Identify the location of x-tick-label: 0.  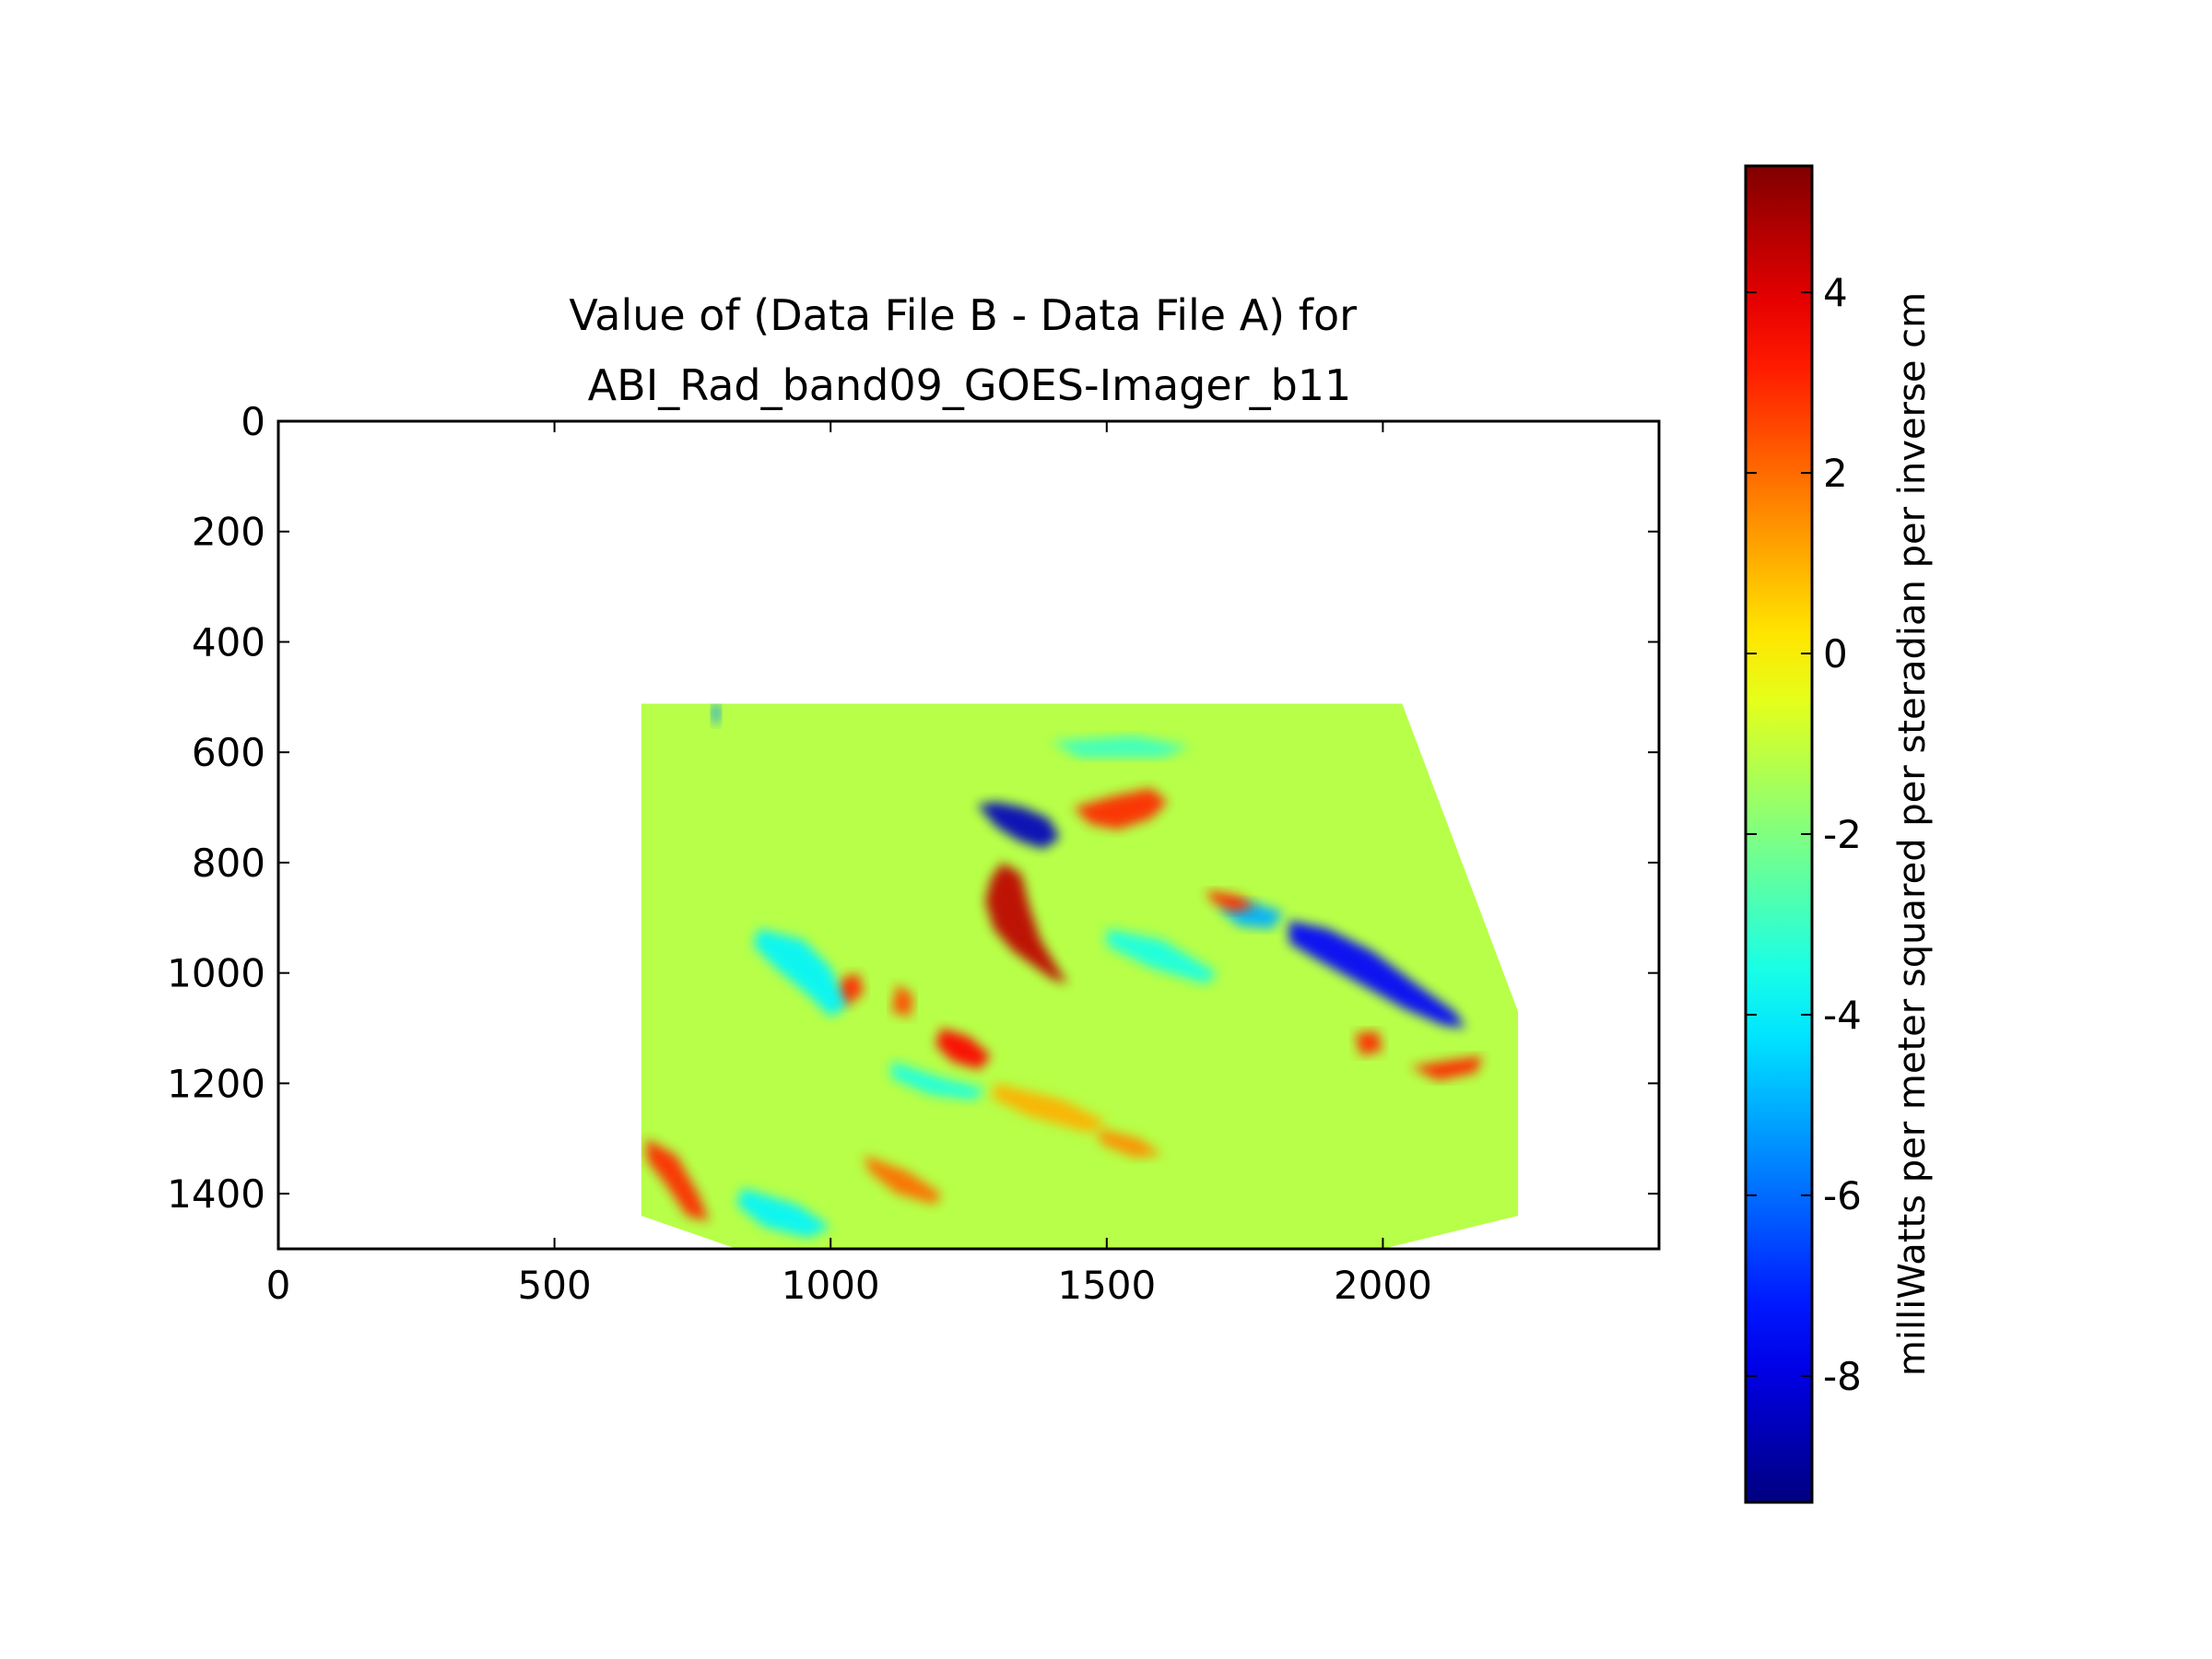
(278, 1285).